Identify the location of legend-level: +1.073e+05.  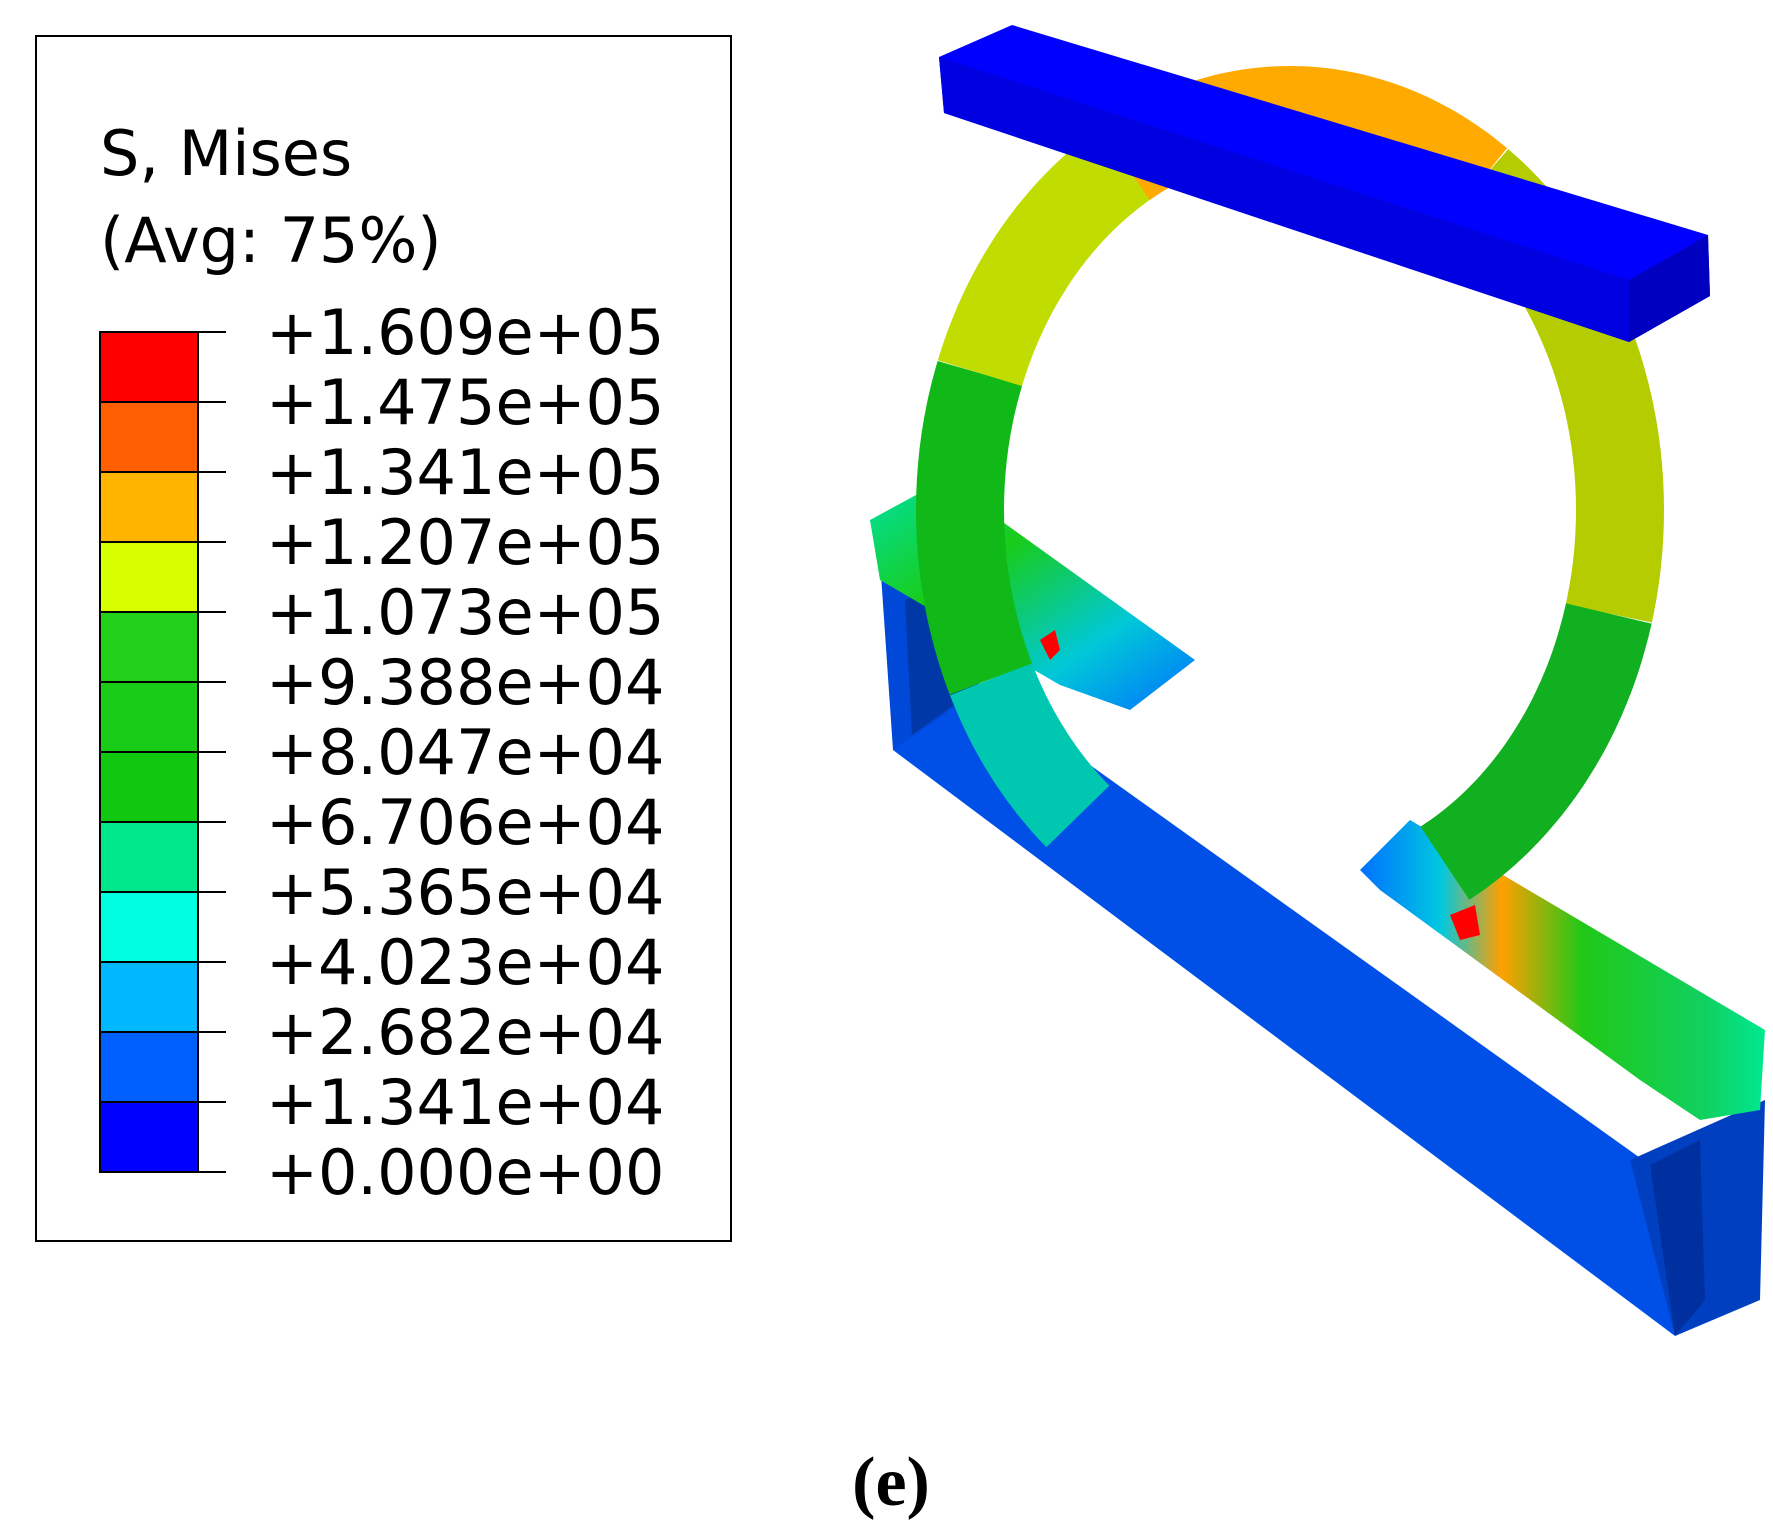
(465, 612).